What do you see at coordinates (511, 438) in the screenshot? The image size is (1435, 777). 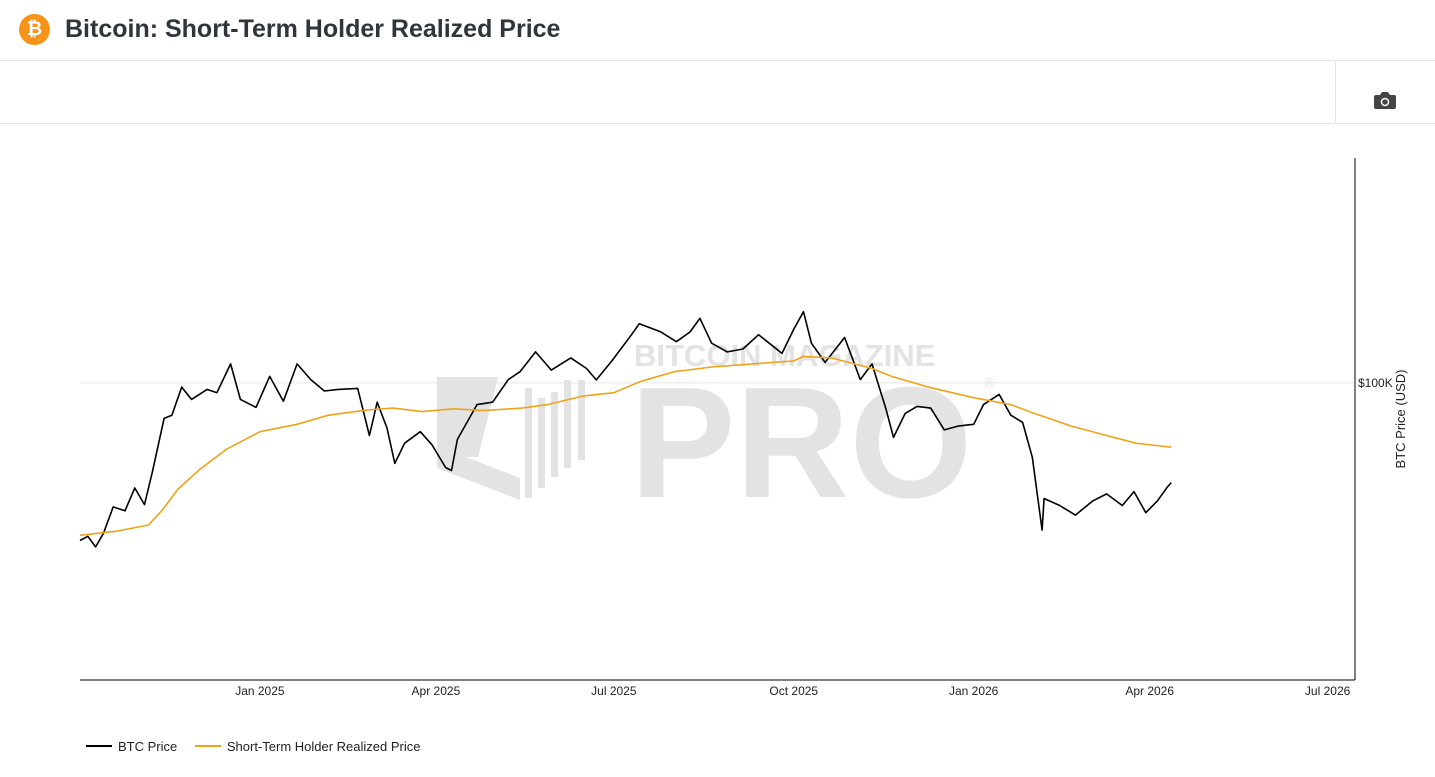 I see `watermark-logo-icon` at bounding box center [511, 438].